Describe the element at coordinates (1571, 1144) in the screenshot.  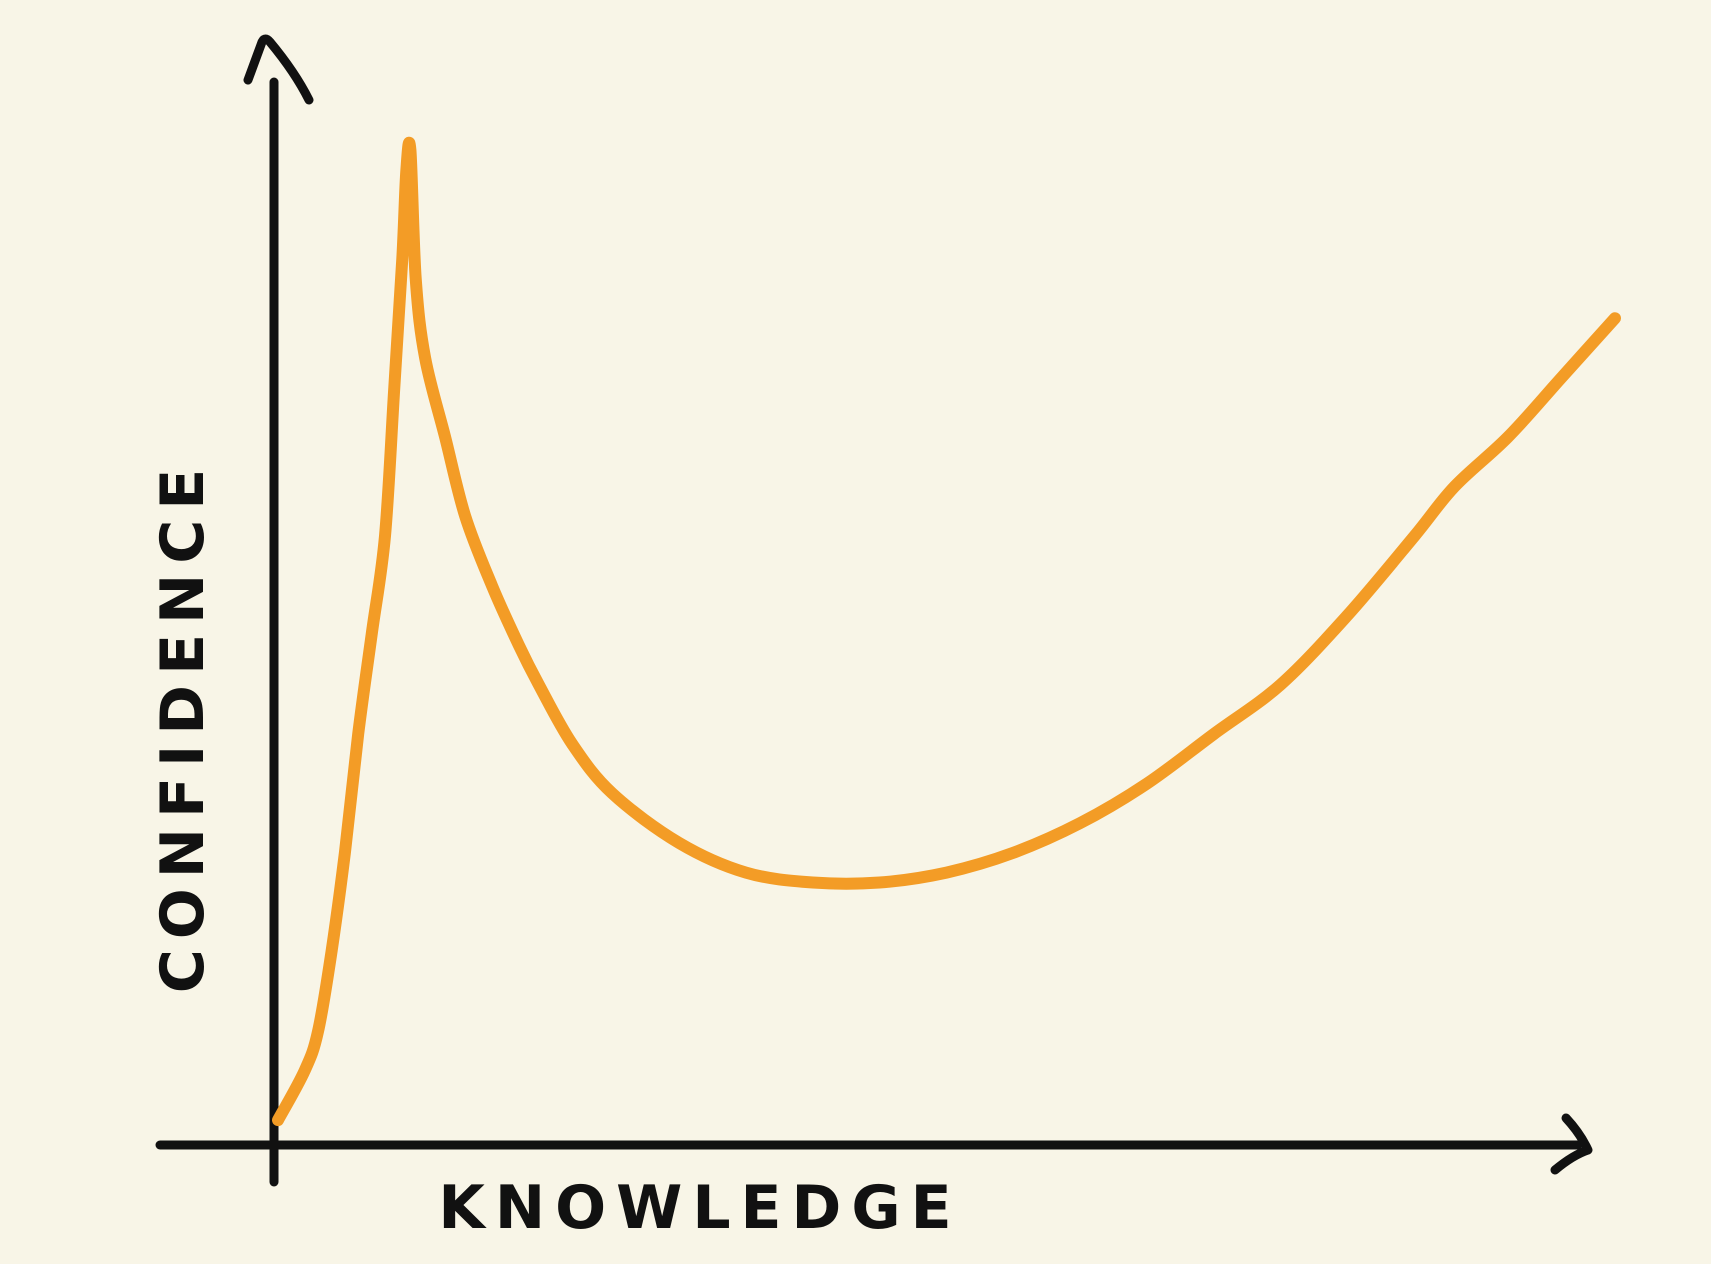
I see `x-axis-arrow` at that location.